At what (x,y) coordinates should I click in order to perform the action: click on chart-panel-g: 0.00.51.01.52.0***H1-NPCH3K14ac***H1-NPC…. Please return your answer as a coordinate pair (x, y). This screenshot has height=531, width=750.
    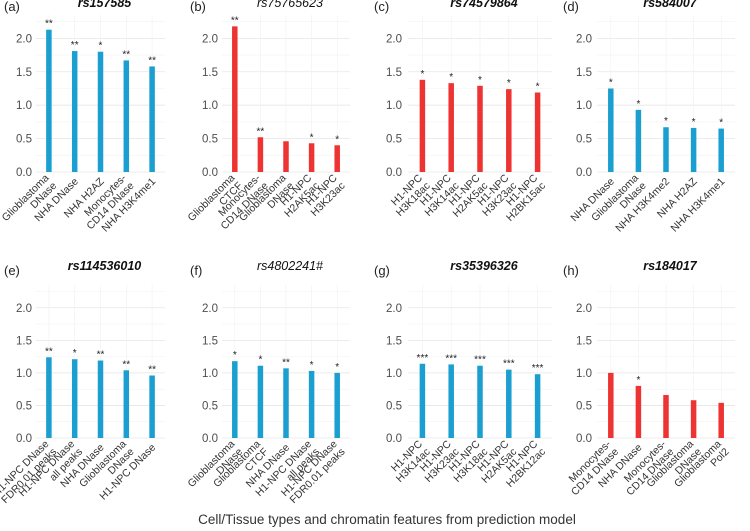
    Looking at the image, I should click on (463, 374).